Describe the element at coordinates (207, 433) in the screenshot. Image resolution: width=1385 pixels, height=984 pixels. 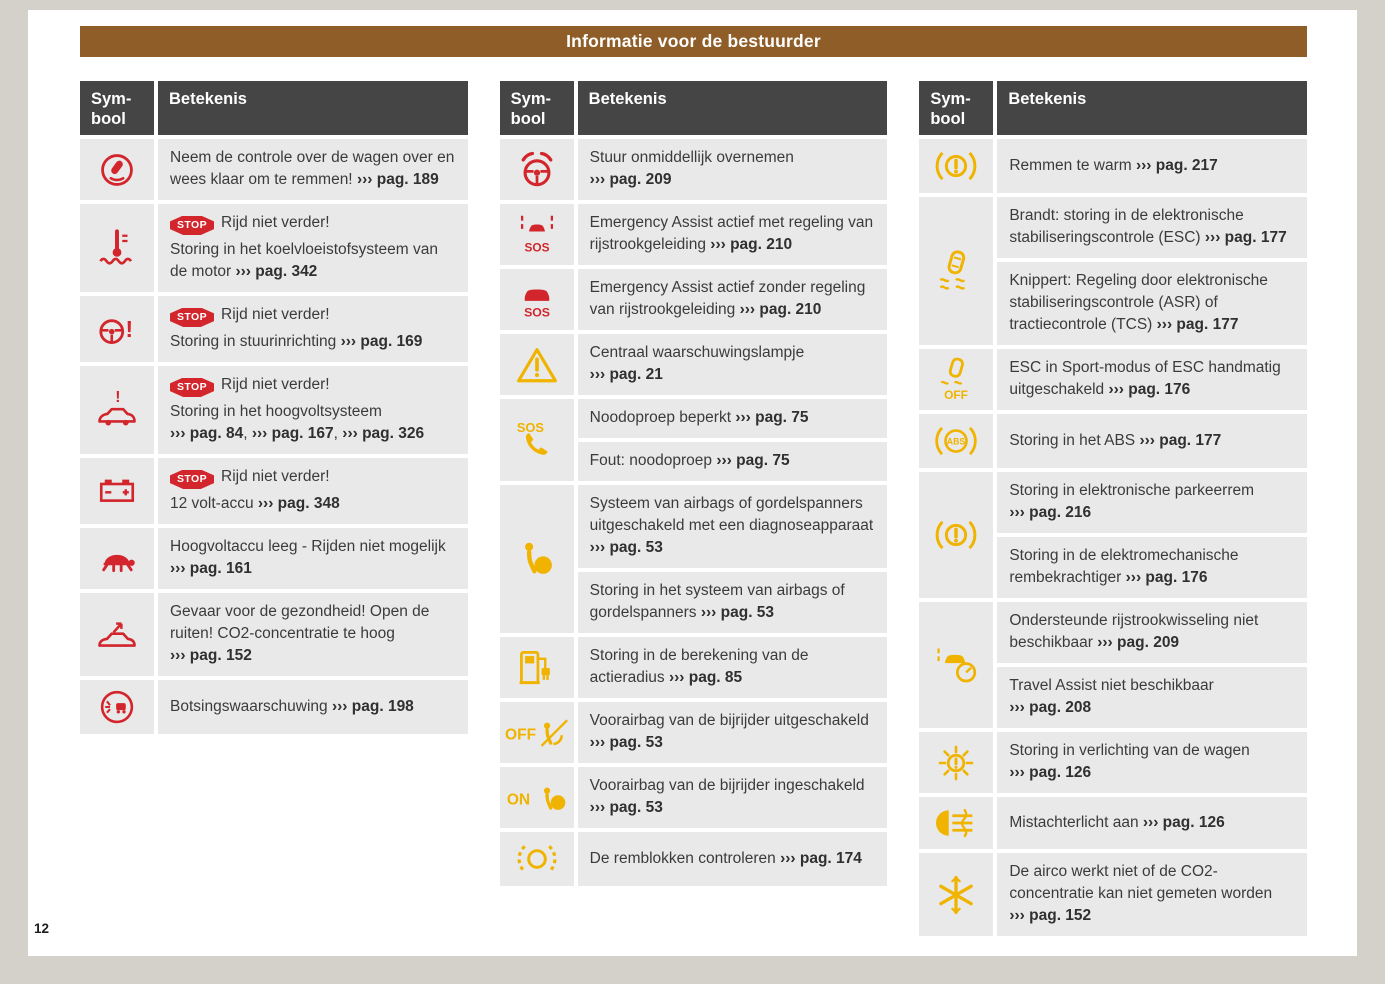
I see `page-reference: ››› pag. 84` at that location.